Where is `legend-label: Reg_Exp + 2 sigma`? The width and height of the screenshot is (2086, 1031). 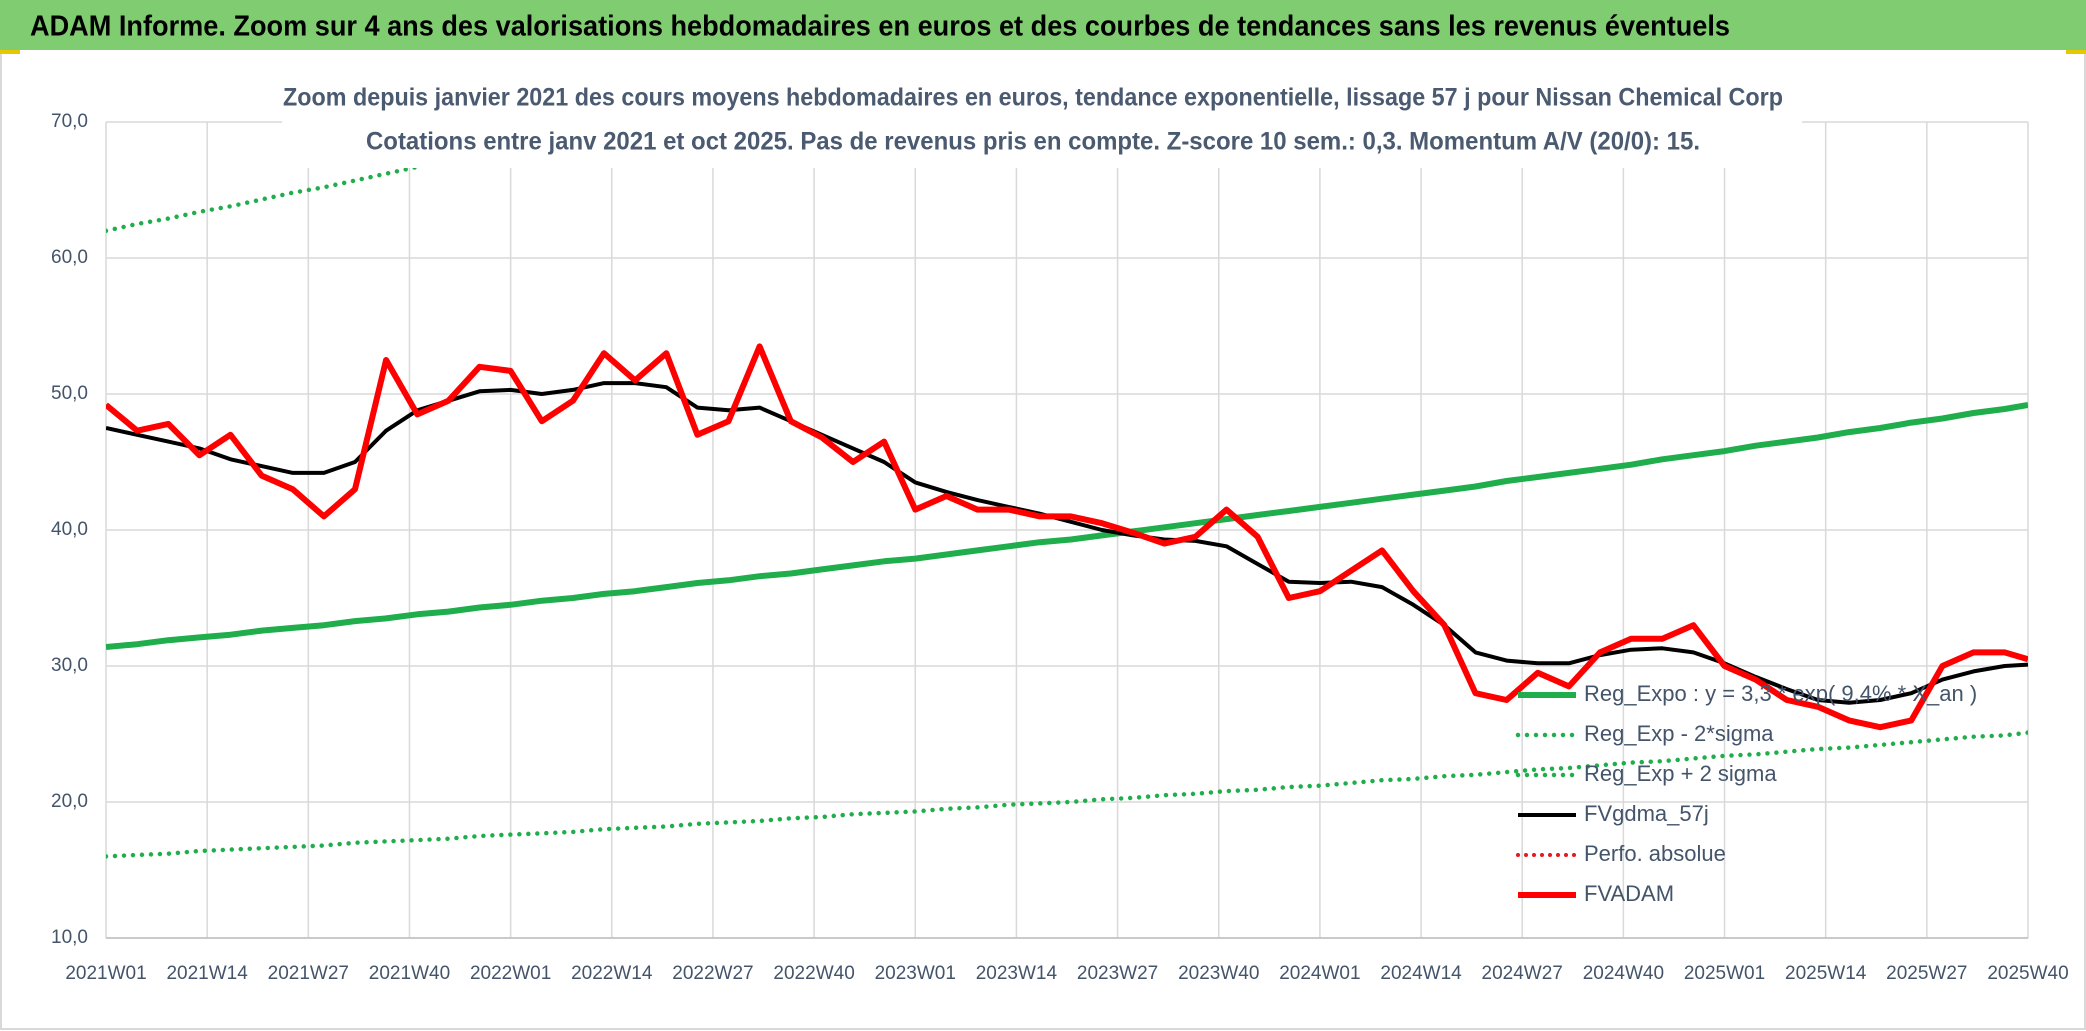
legend-label: Reg_Exp + 2 sigma is located at coordinates (1680, 773).